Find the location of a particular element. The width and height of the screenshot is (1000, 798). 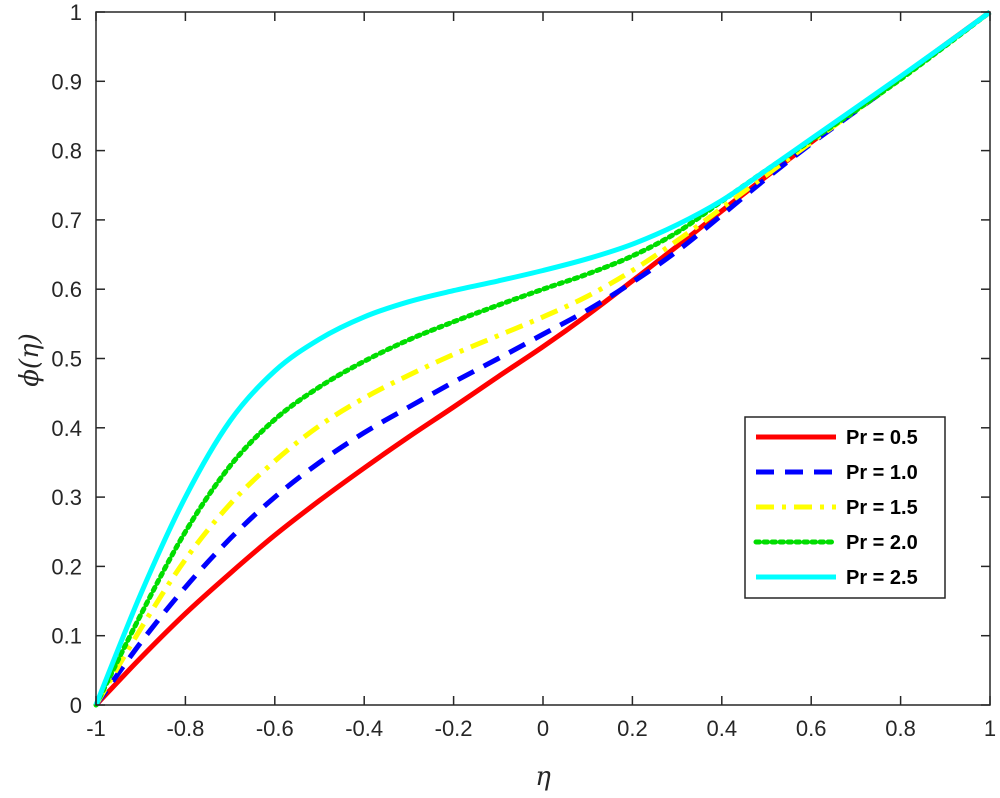

x-tick-label: 0.2 is located at coordinates (632, 728).